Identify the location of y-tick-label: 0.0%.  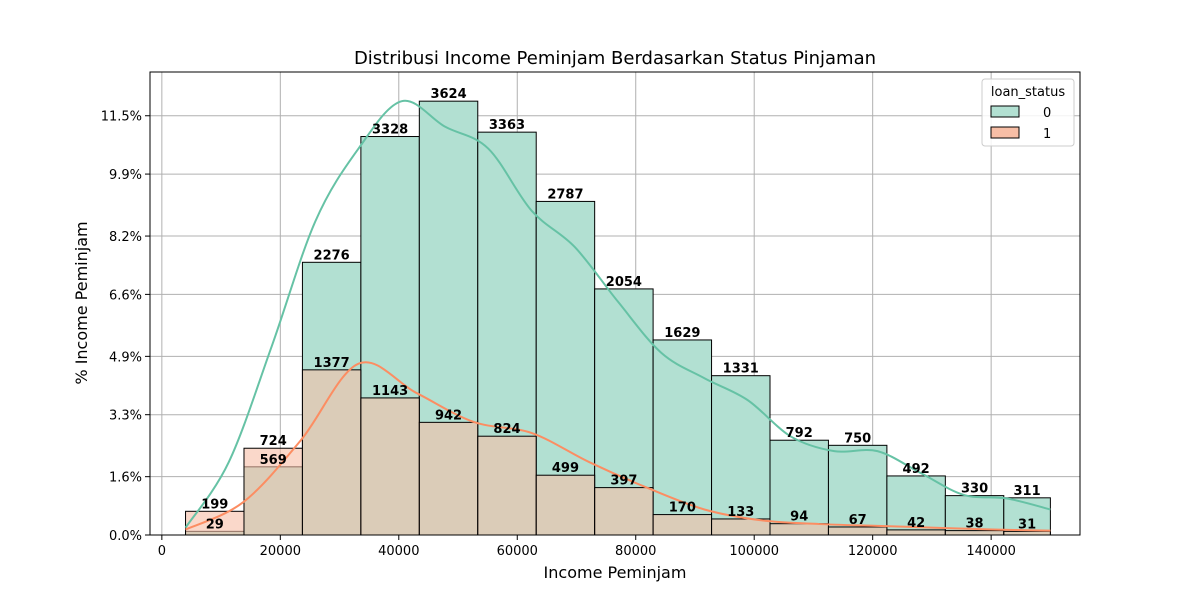
(125, 536).